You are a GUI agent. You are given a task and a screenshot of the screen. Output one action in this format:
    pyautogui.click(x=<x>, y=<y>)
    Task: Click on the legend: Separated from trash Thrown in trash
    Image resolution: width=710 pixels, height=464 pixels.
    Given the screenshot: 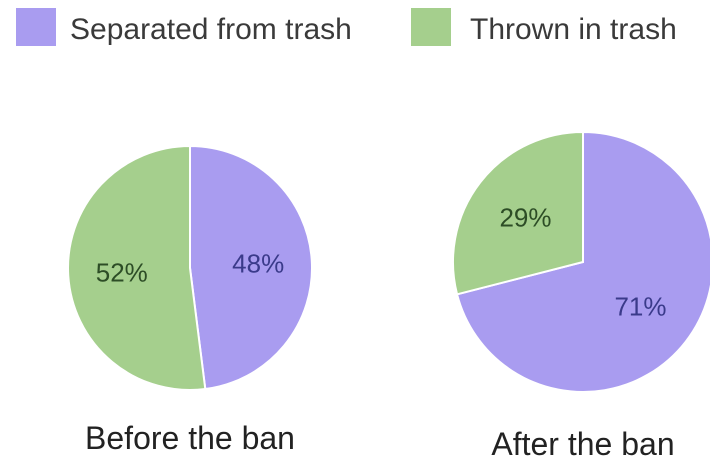 What is the action you would take?
    pyautogui.click(x=346, y=27)
    